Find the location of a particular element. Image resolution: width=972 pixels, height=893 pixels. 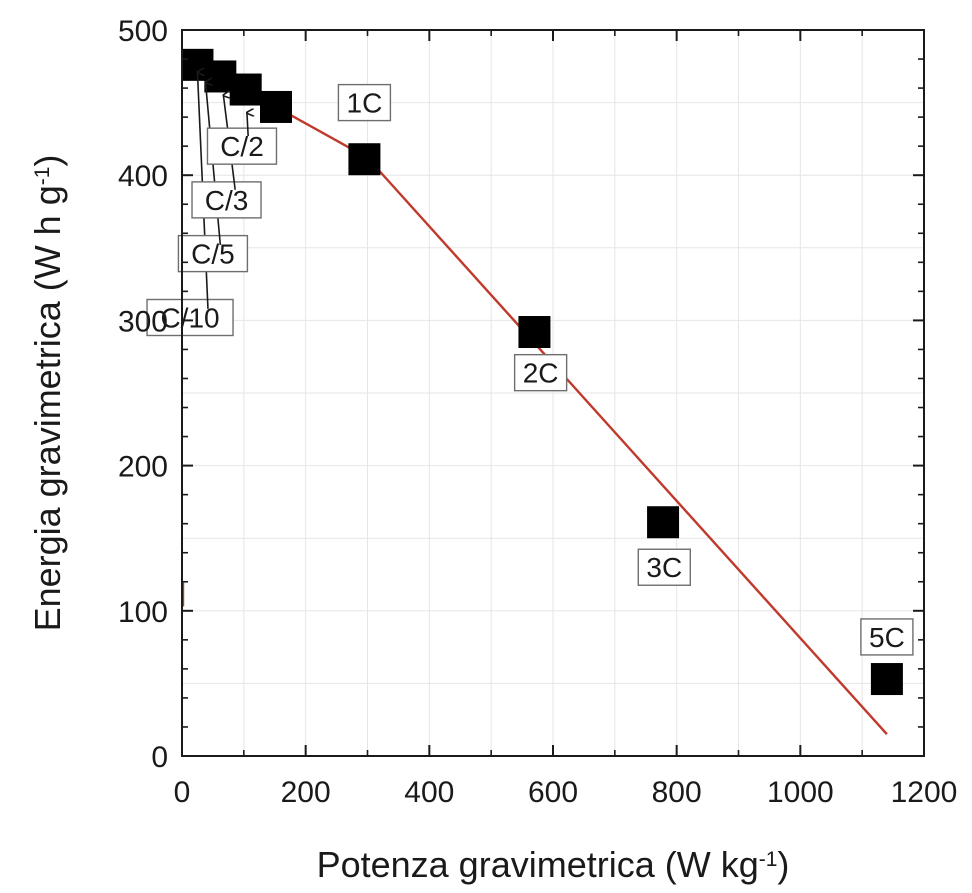

point-label-1c: 1C is located at coordinates (364, 102).